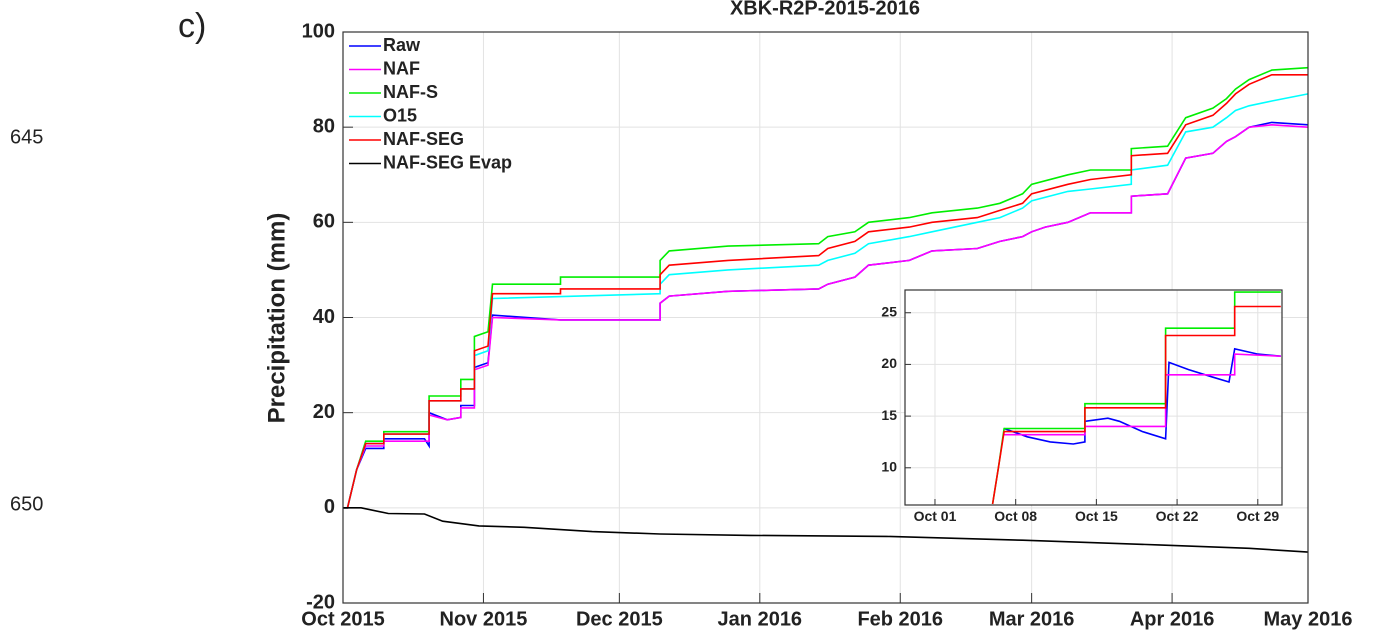  I want to click on x-tick-label: Oct 2015, so click(342, 619).